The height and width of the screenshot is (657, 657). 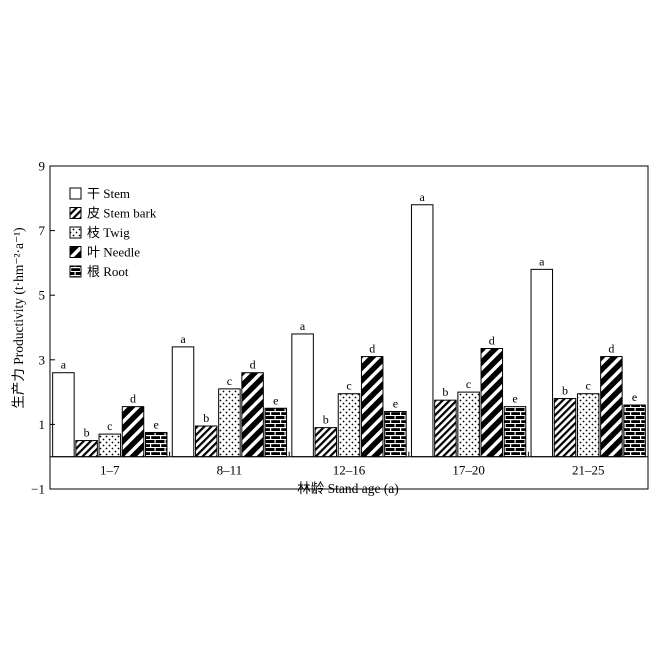 What do you see at coordinates (108, 232) in the screenshot?
I see `legend-label: 枝 Twig` at bounding box center [108, 232].